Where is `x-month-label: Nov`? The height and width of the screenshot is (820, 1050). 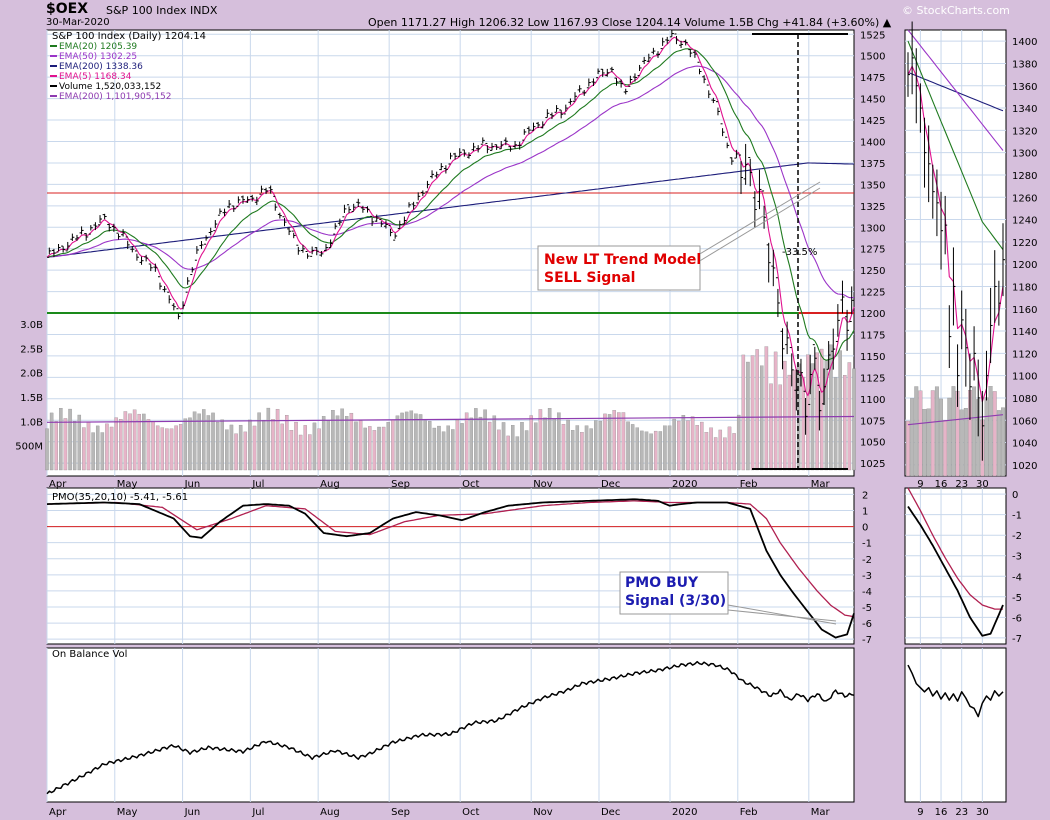 x-month-label: Nov is located at coordinates (543, 484).